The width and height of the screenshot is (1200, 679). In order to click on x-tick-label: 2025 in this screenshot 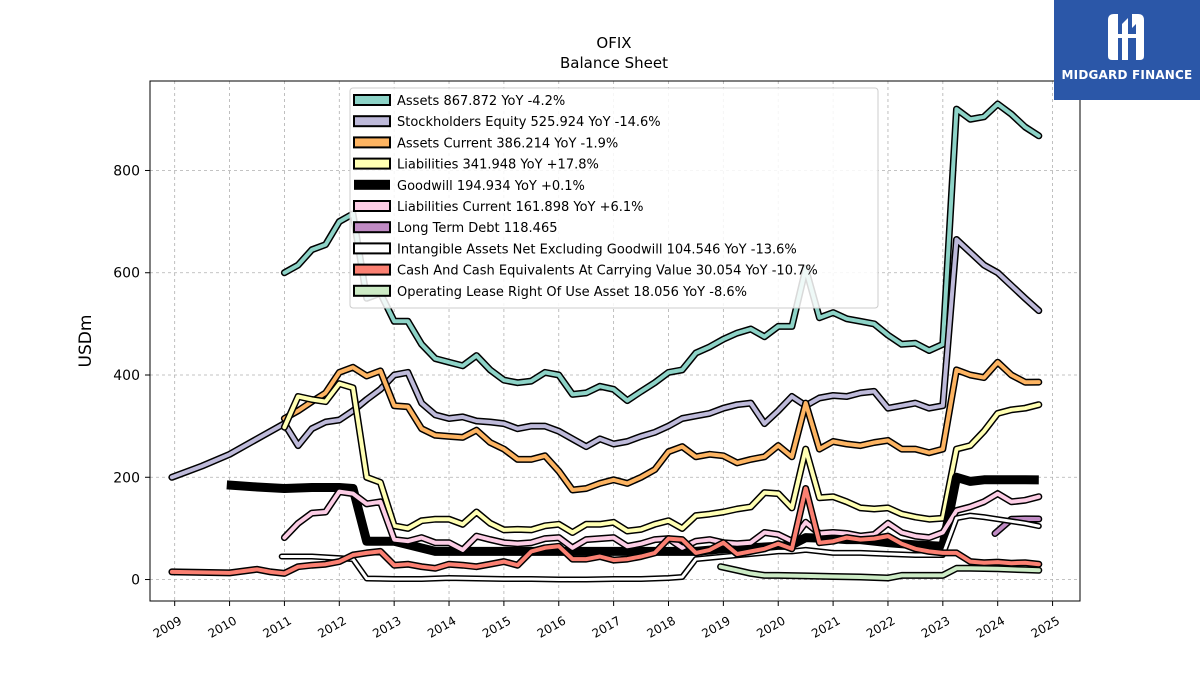, I will do `click(1045, 626)`.